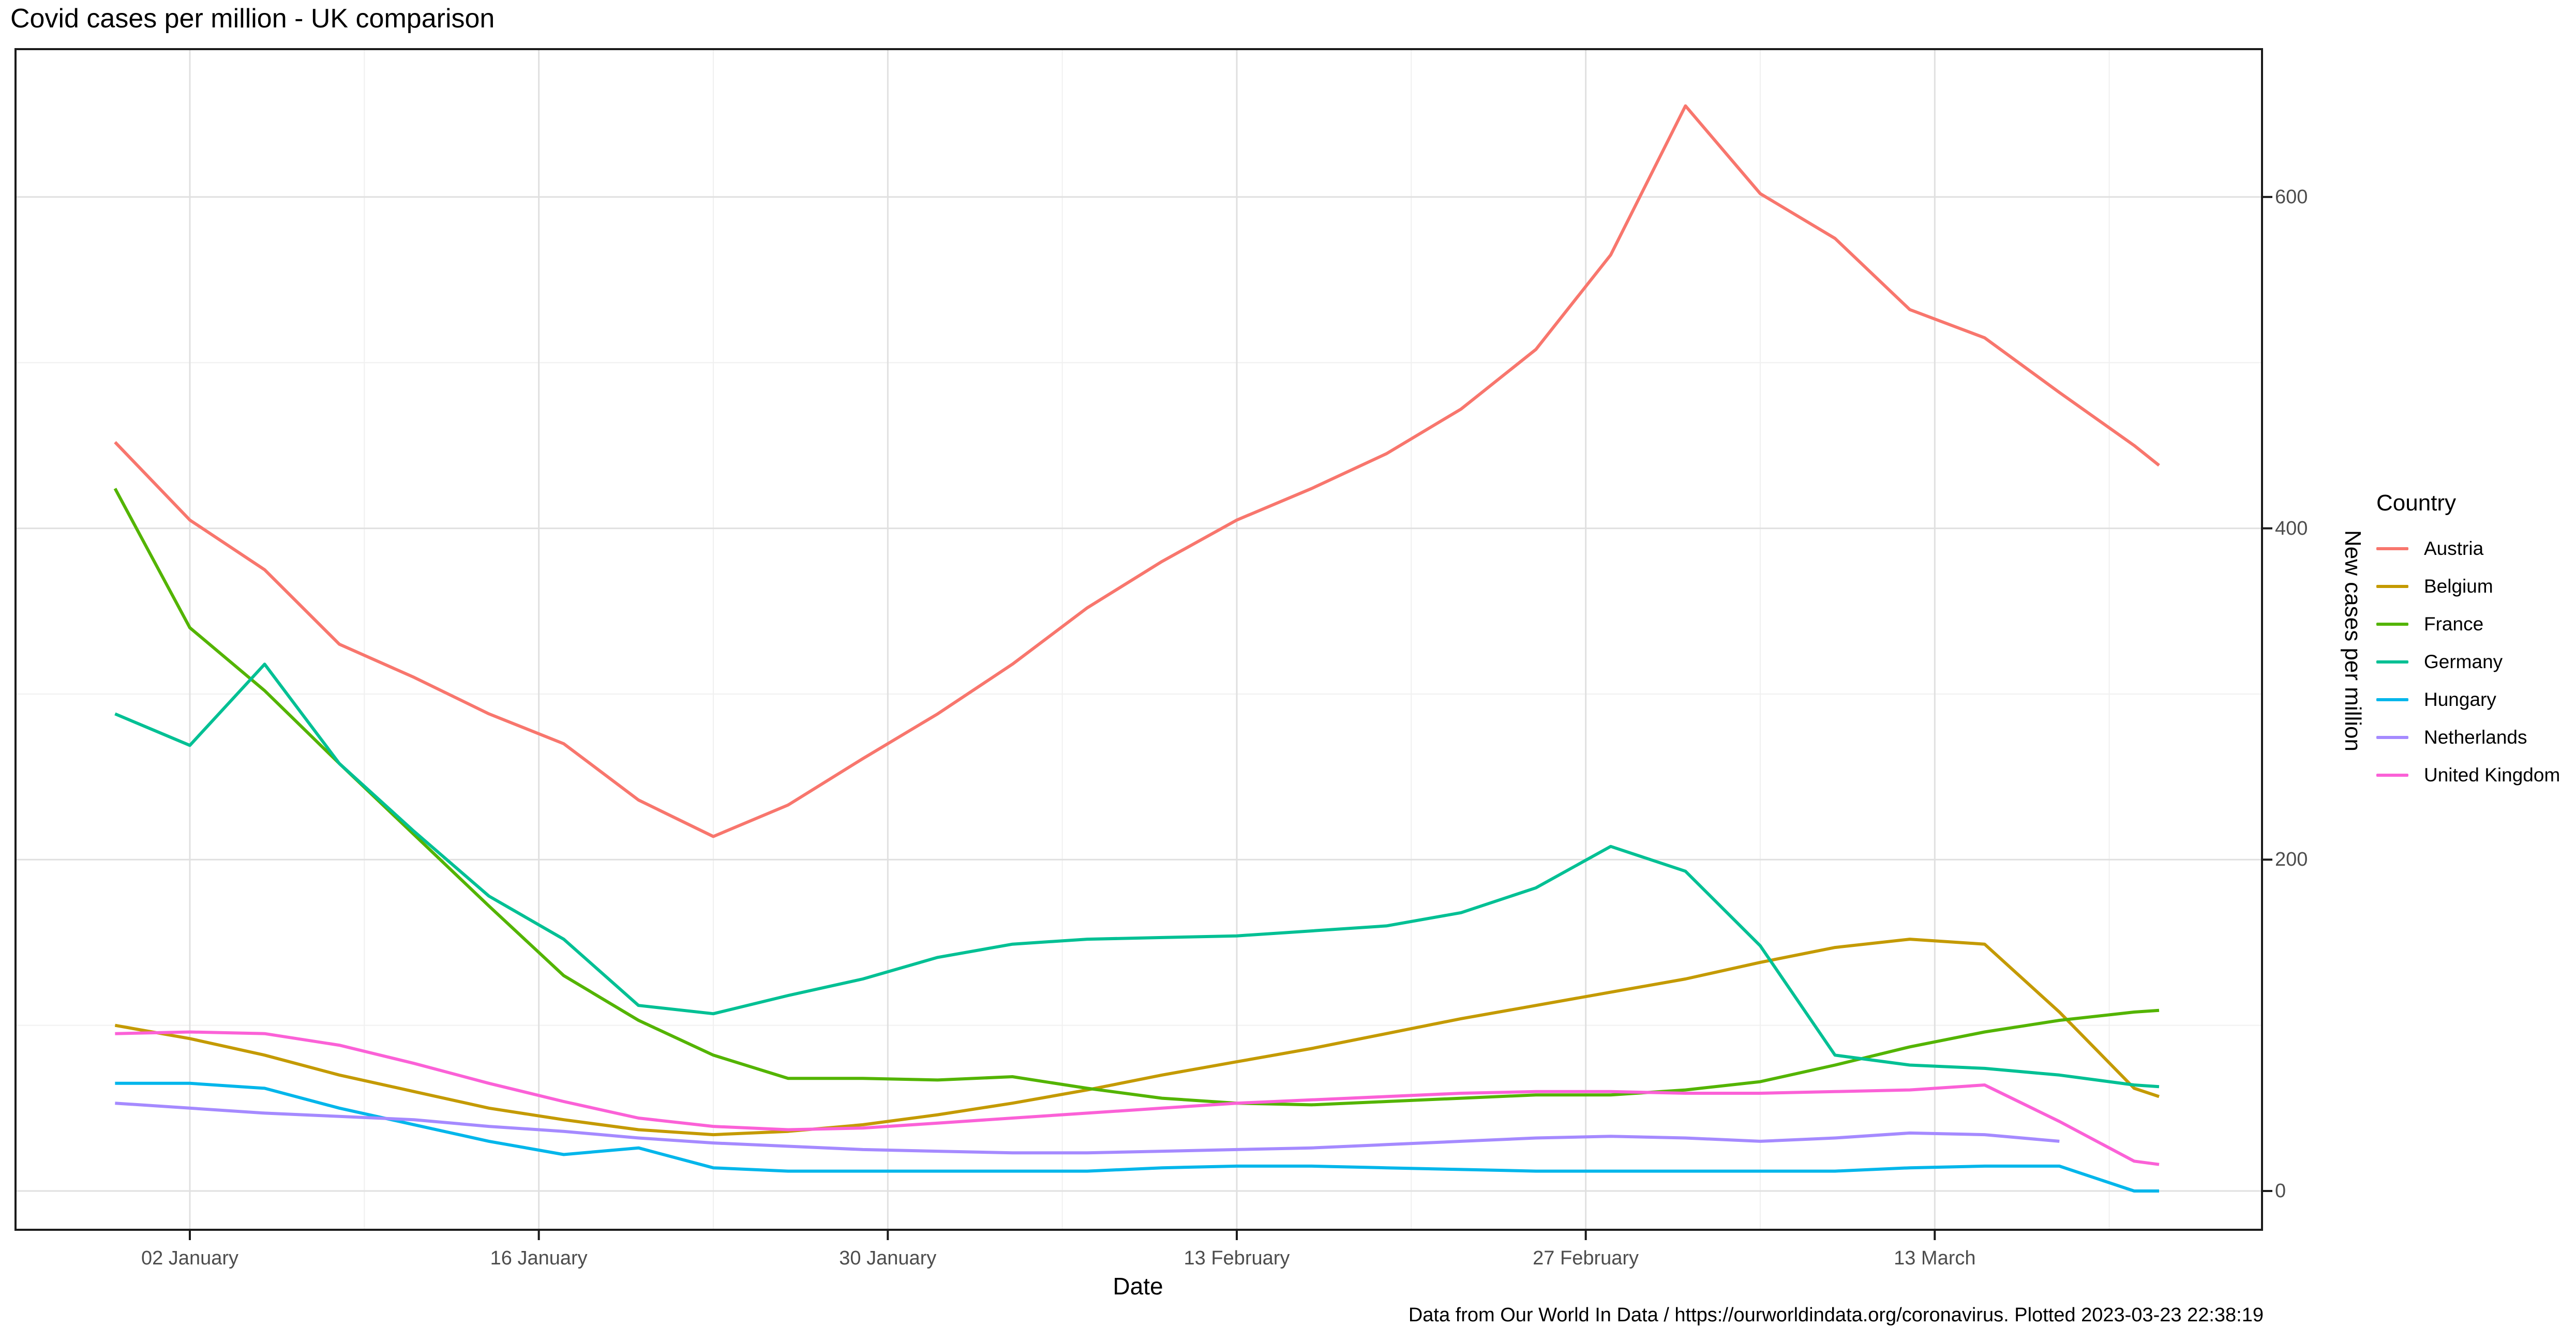  I want to click on legend-label: Austria, so click(2454, 548).